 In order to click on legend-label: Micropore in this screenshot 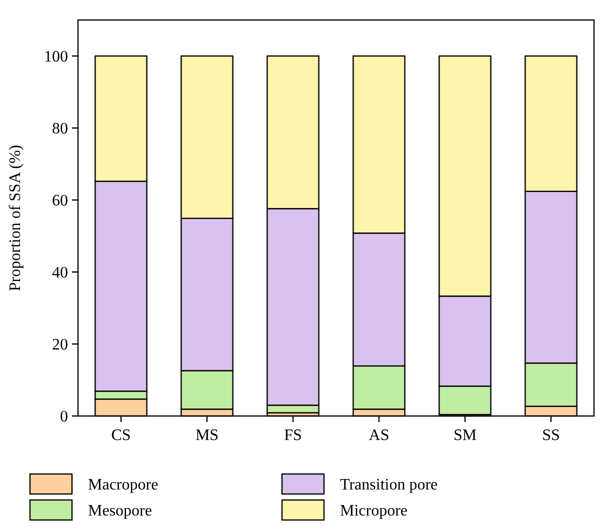, I will do `click(374, 511)`.